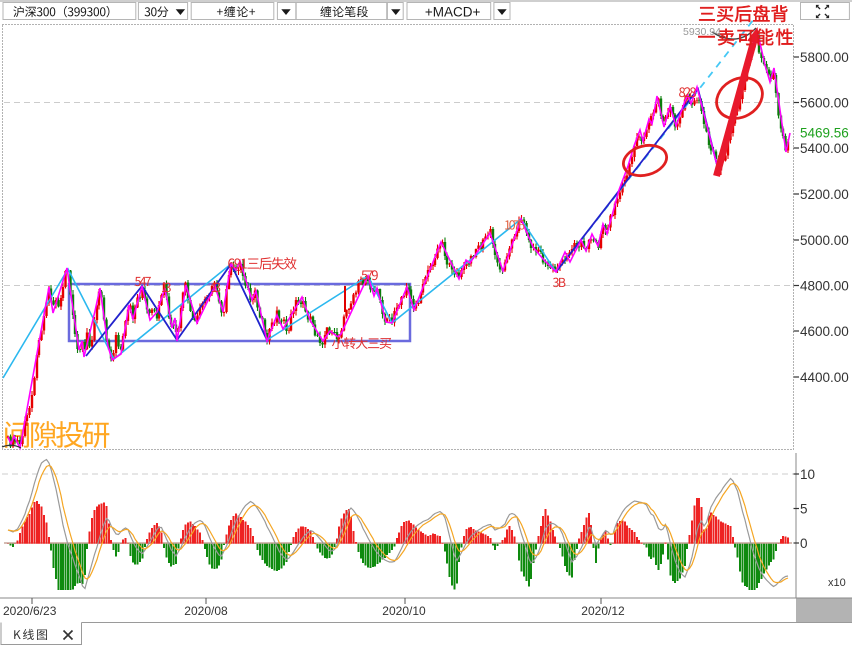 This screenshot has height=647, width=852. What do you see at coordinates (702, 32) in the screenshot?
I see `svg-text: 5930.94` at bounding box center [702, 32].